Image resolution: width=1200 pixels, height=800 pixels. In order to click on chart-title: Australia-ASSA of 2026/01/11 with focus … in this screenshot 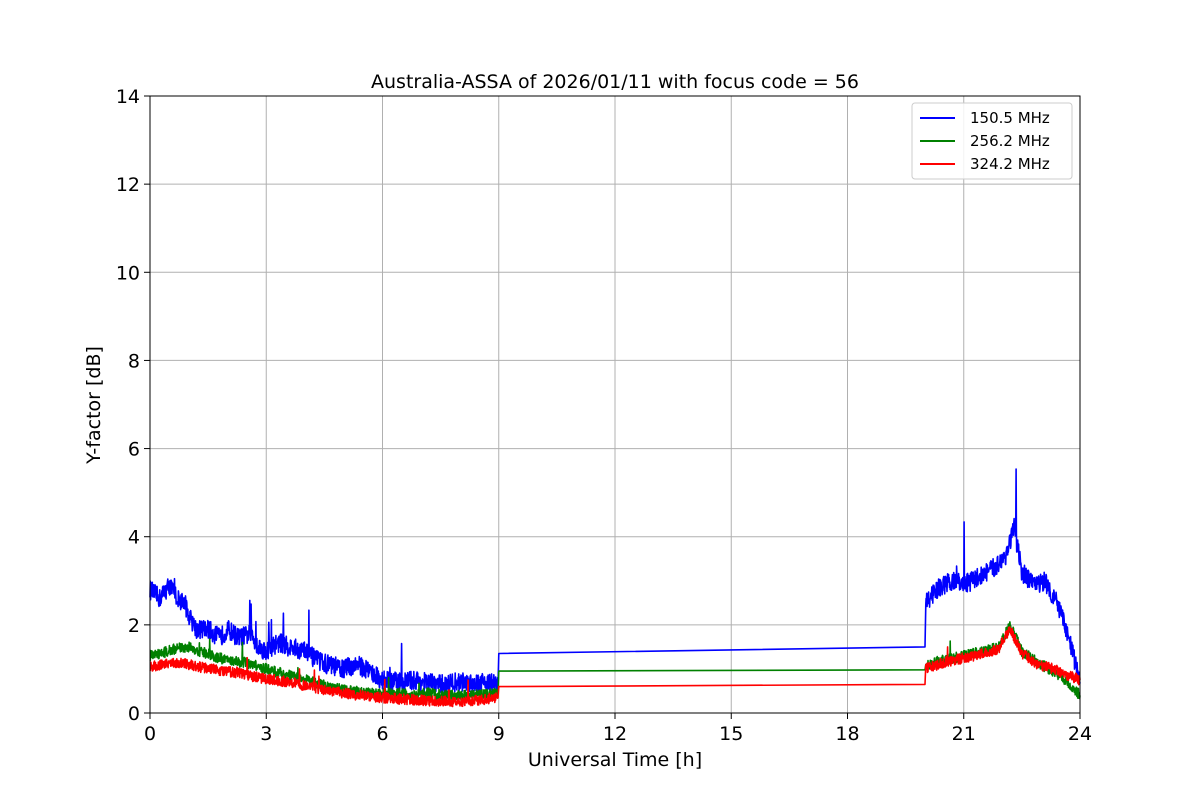, I will do `click(615, 82)`.